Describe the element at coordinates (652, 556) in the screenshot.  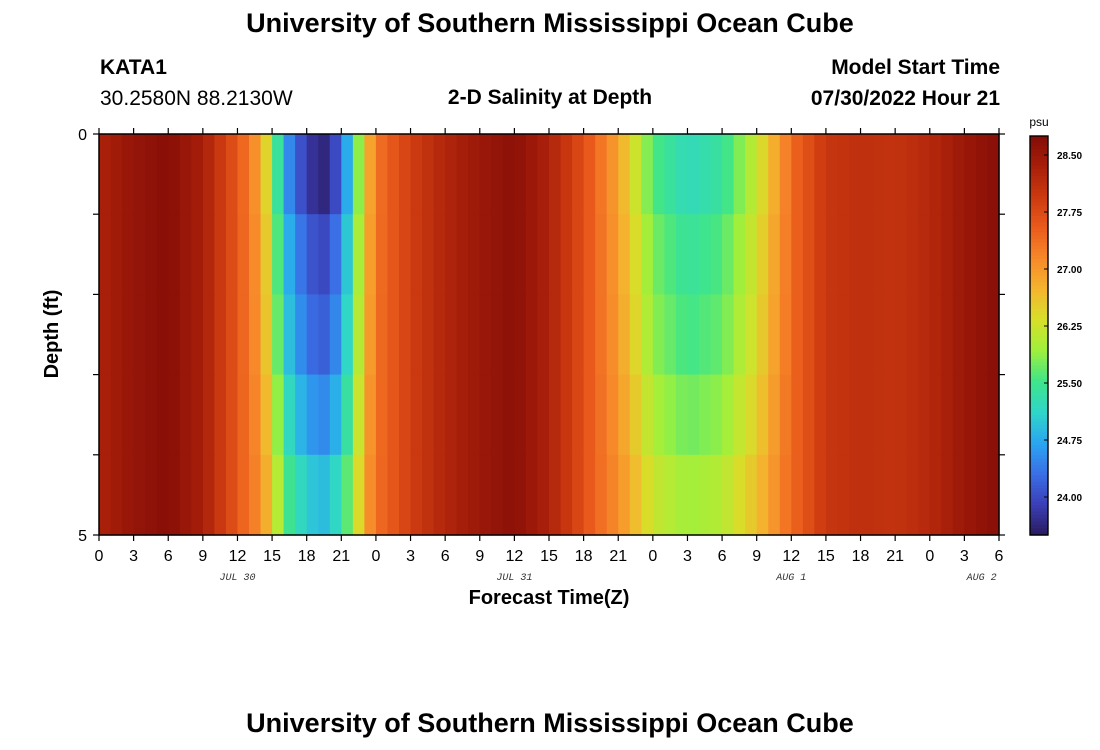
I see `x-tick-label: 0` at that location.